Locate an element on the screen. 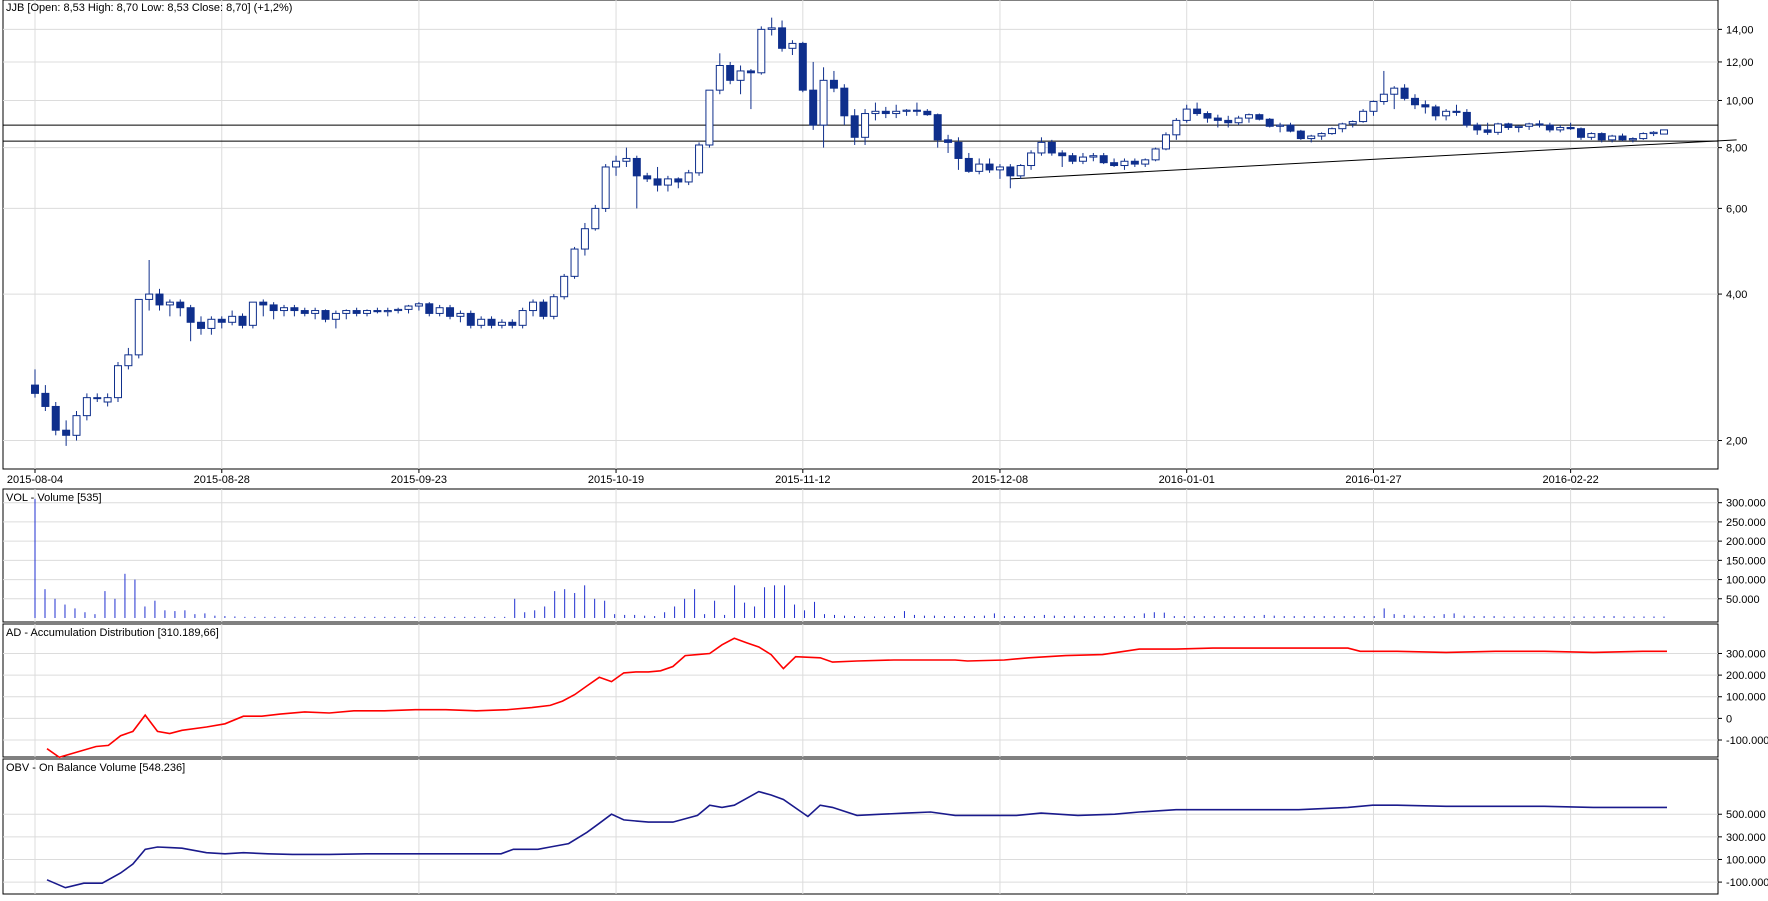 The image size is (1768, 901). ad-y-tick-label: 200.000 is located at coordinates (1746, 676).